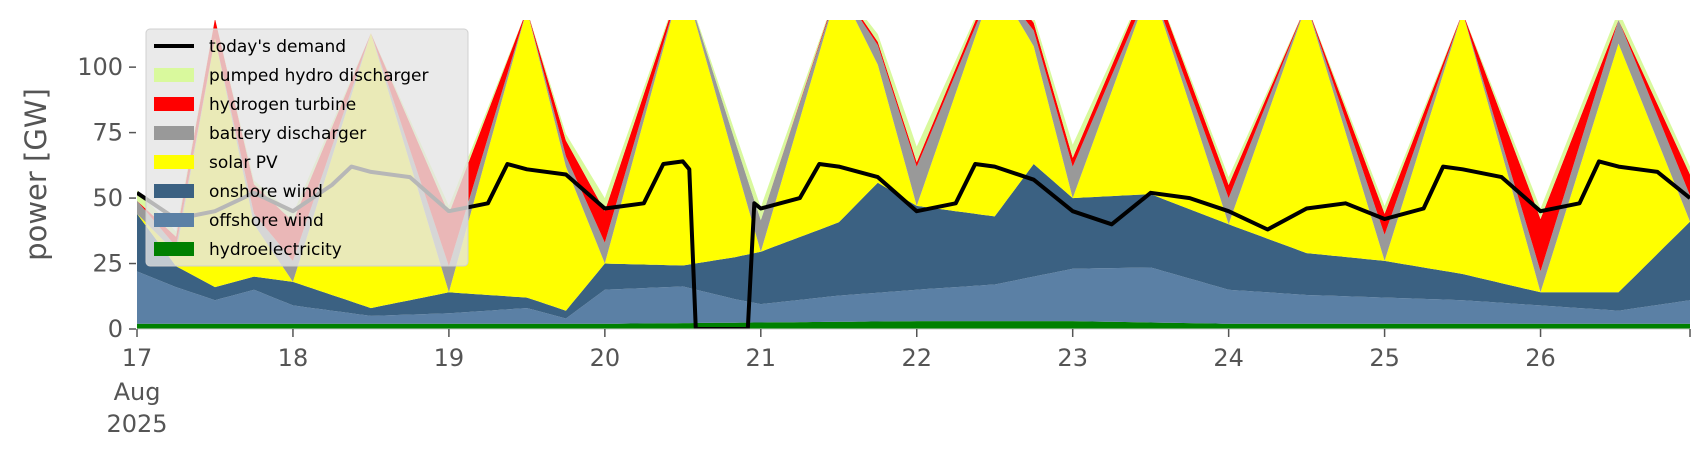 The width and height of the screenshot is (1706, 460). I want to click on x-tick-sublabel: 2025, so click(136, 424).